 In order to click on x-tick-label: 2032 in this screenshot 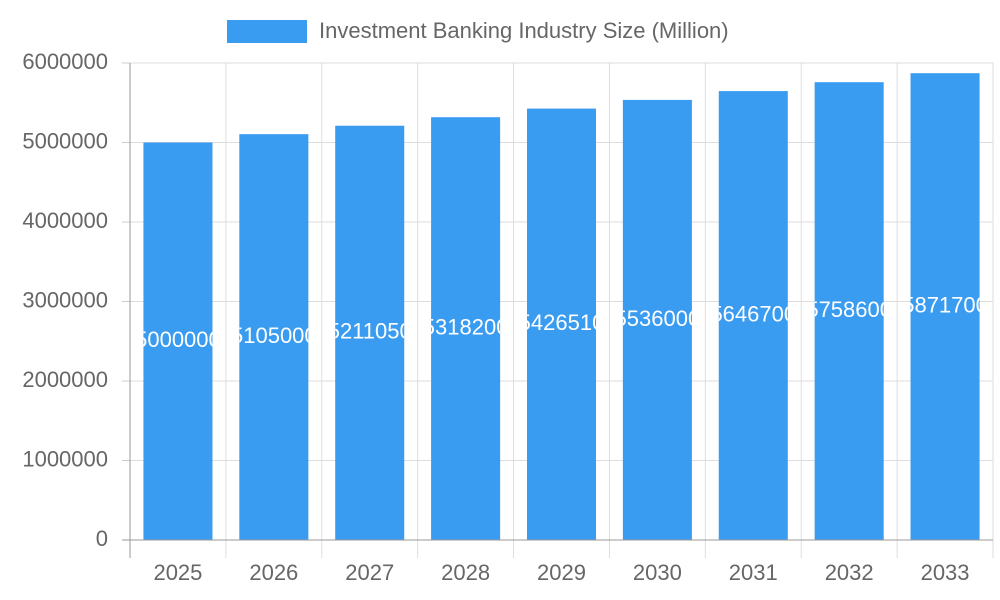, I will do `click(849, 572)`.